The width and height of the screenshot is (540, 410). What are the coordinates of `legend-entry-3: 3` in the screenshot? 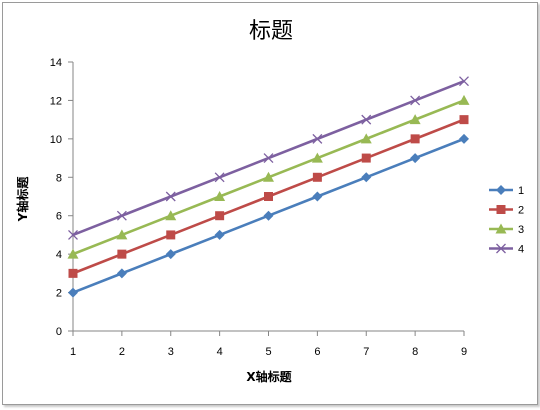 It's located at (506, 229).